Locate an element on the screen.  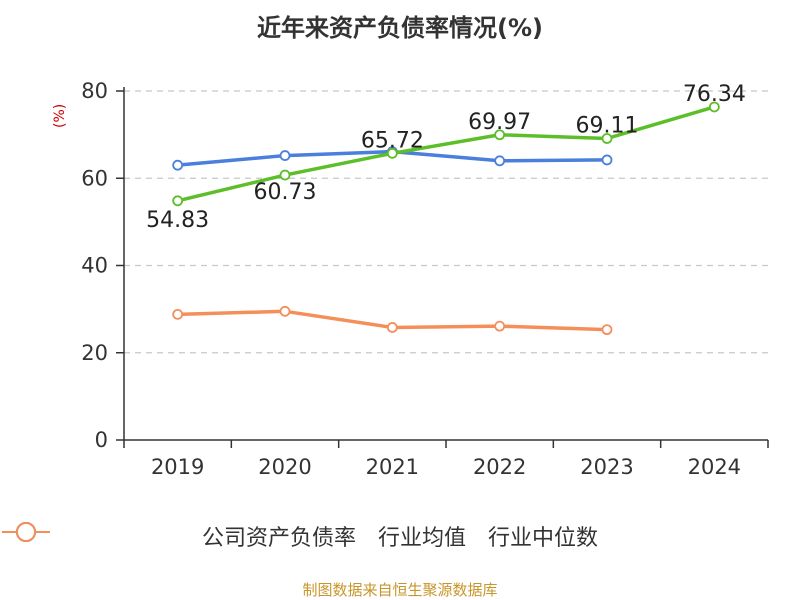
data-label: 69.11 is located at coordinates (607, 126).